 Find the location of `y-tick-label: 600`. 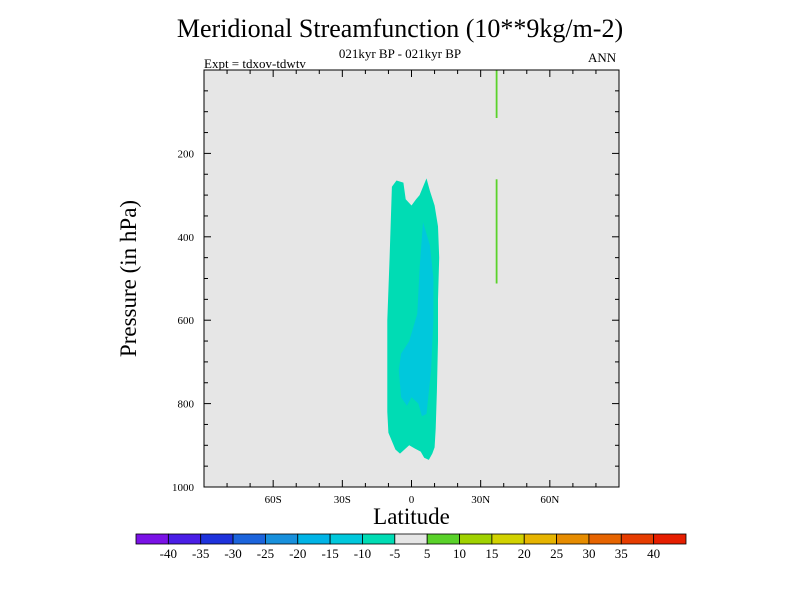

y-tick-label: 600 is located at coordinates (186, 321).